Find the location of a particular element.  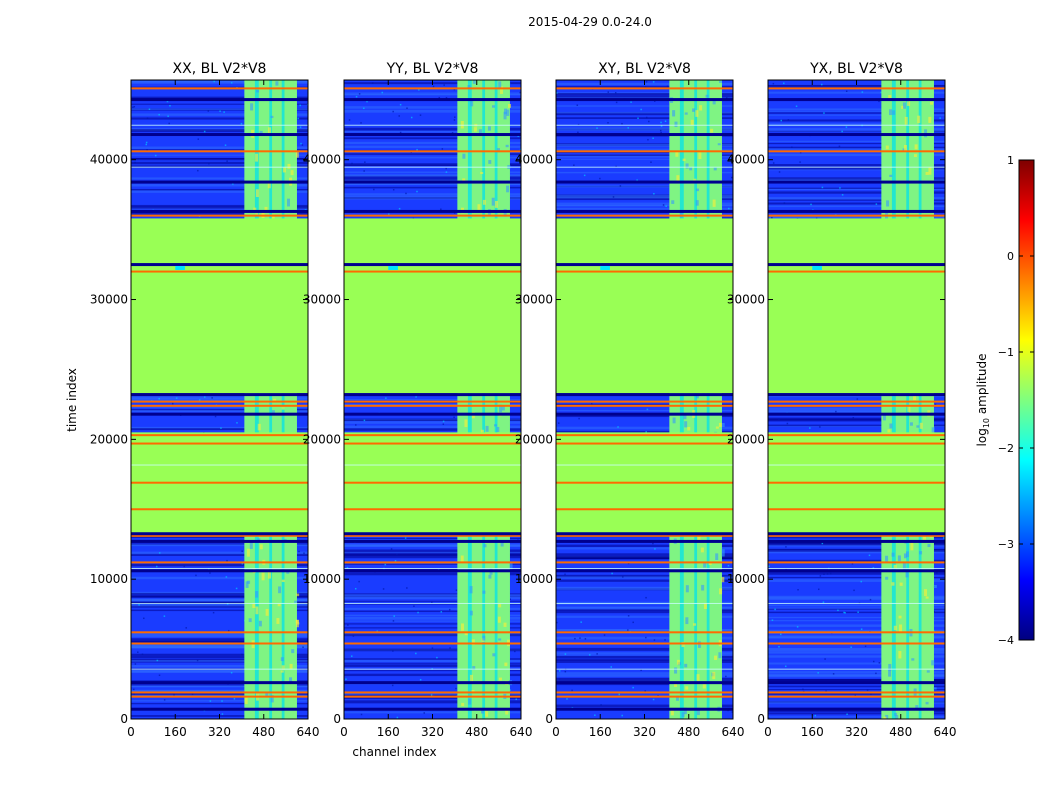

panel-title: YY, BL V2*V8 is located at coordinates (432, 69).